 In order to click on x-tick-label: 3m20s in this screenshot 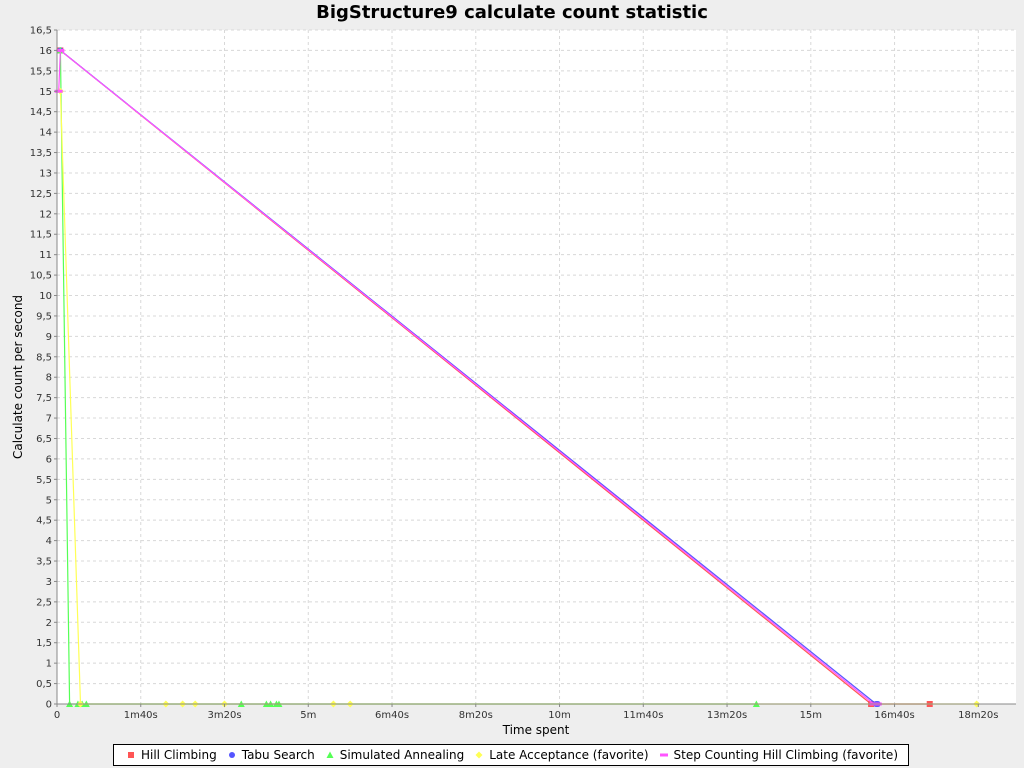, I will do `click(224, 715)`.